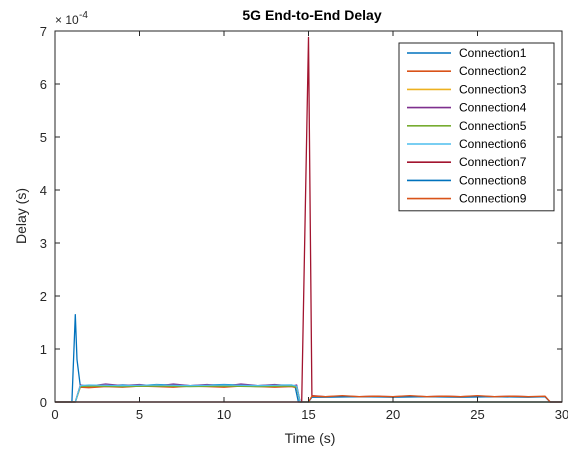  I want to click on x-tick-label: 10, so click(224, 414).